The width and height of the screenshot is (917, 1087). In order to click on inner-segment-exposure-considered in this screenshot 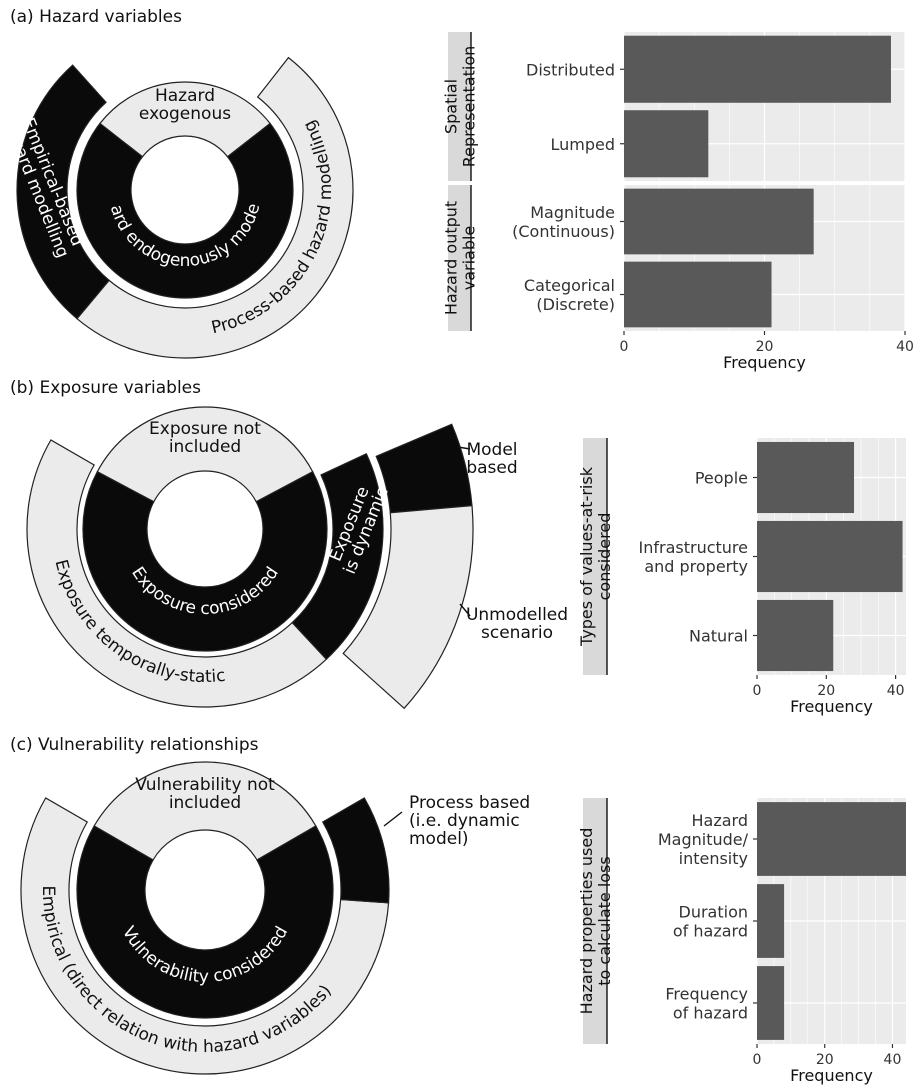, I will do `click(205, 561)`.